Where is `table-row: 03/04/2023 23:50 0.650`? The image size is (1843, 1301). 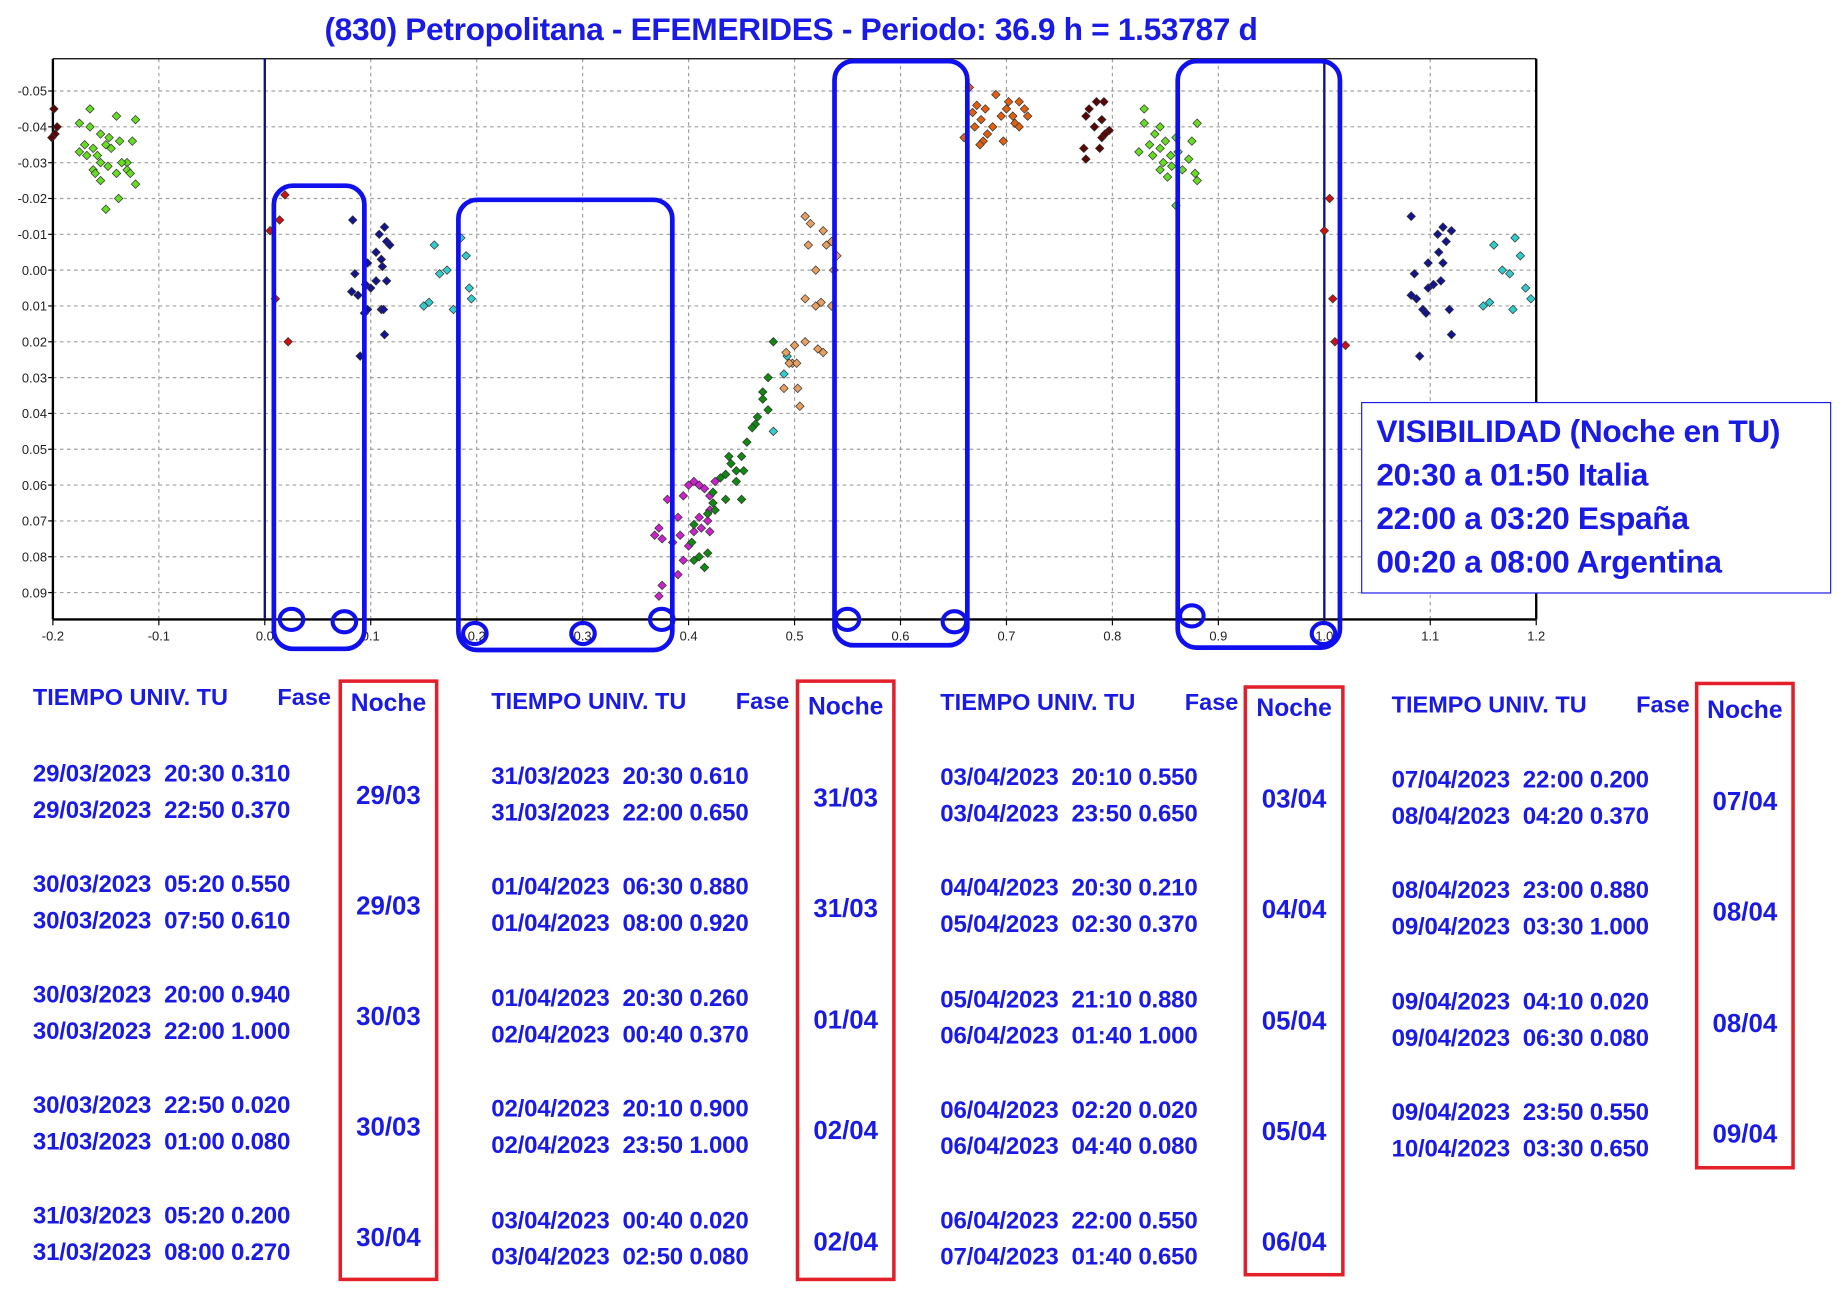
table-row: 03/04/2023 23:50 0.650 is located at coordinates (1069, 814).